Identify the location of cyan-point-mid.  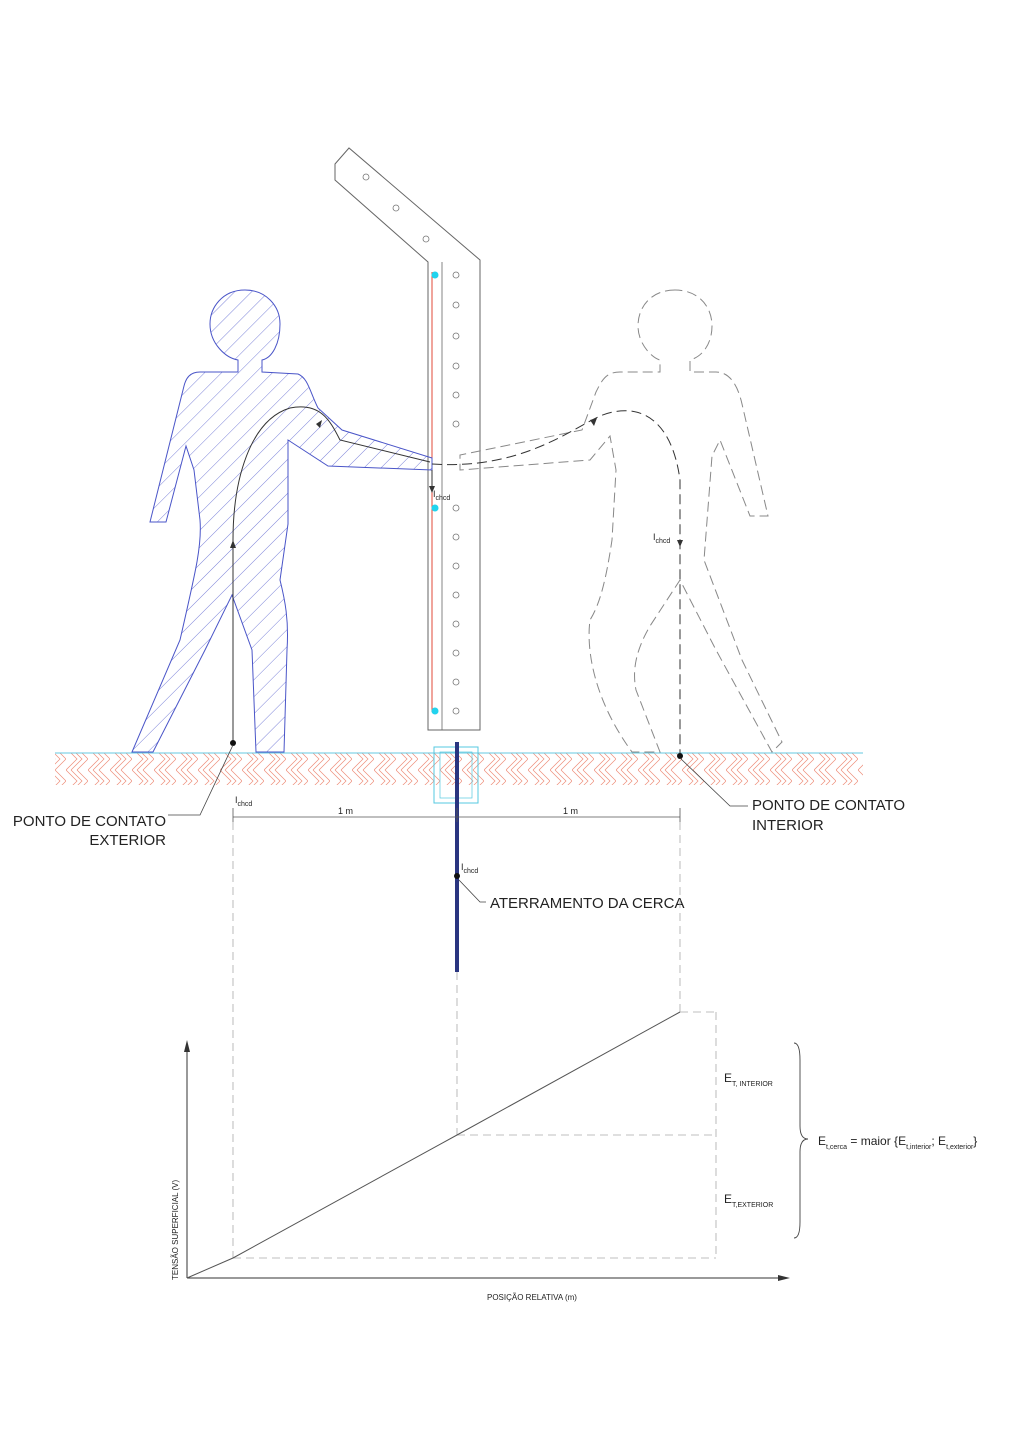
(435, 508).